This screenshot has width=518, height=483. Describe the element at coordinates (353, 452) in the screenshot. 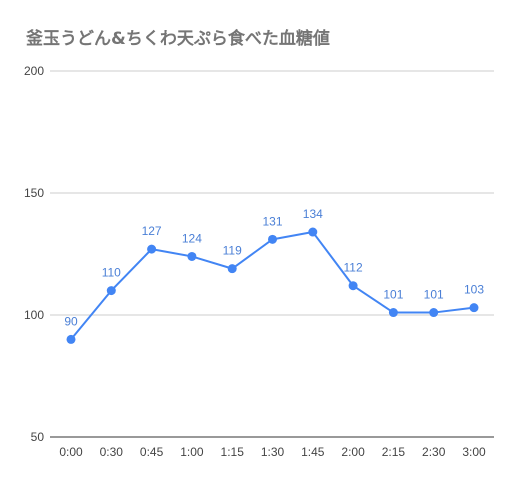

I see `x-tick-label: 2:00` at that location.